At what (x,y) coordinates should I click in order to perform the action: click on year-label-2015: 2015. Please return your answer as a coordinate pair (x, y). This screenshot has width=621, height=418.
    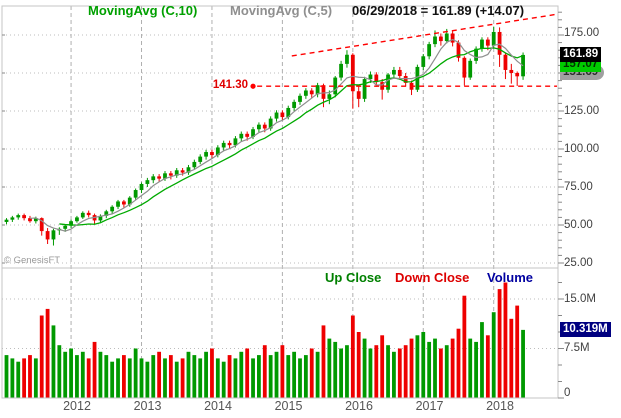
    Looking at the image, I should click on (288, 406).